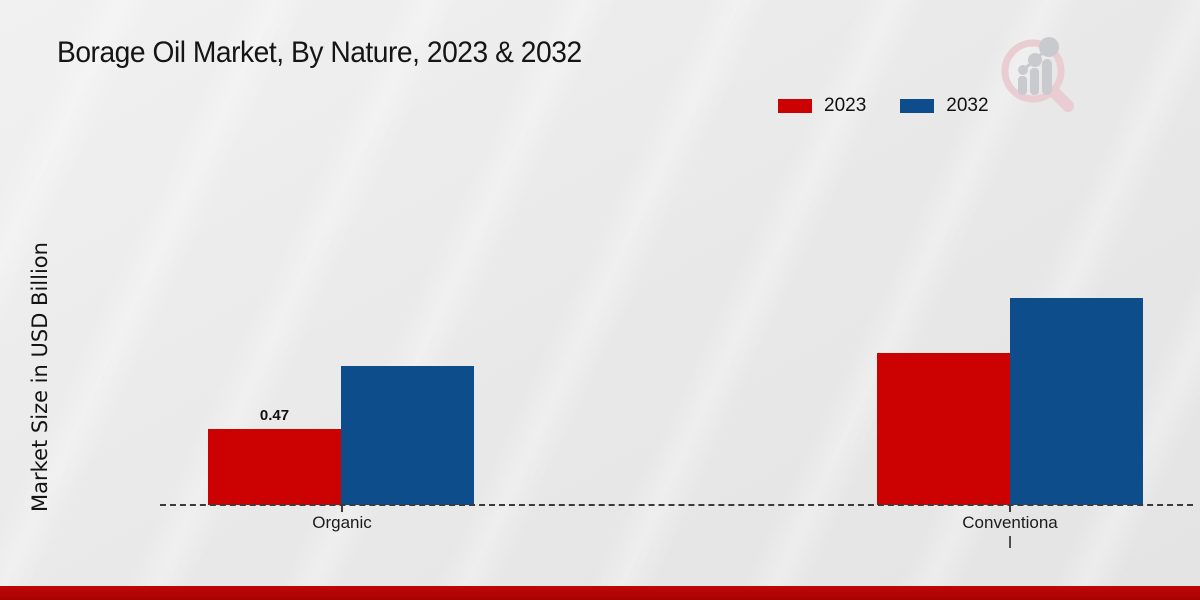 The image size is (1200, 600). I want to click on bar-2032-conventional, so click(1076, 401).